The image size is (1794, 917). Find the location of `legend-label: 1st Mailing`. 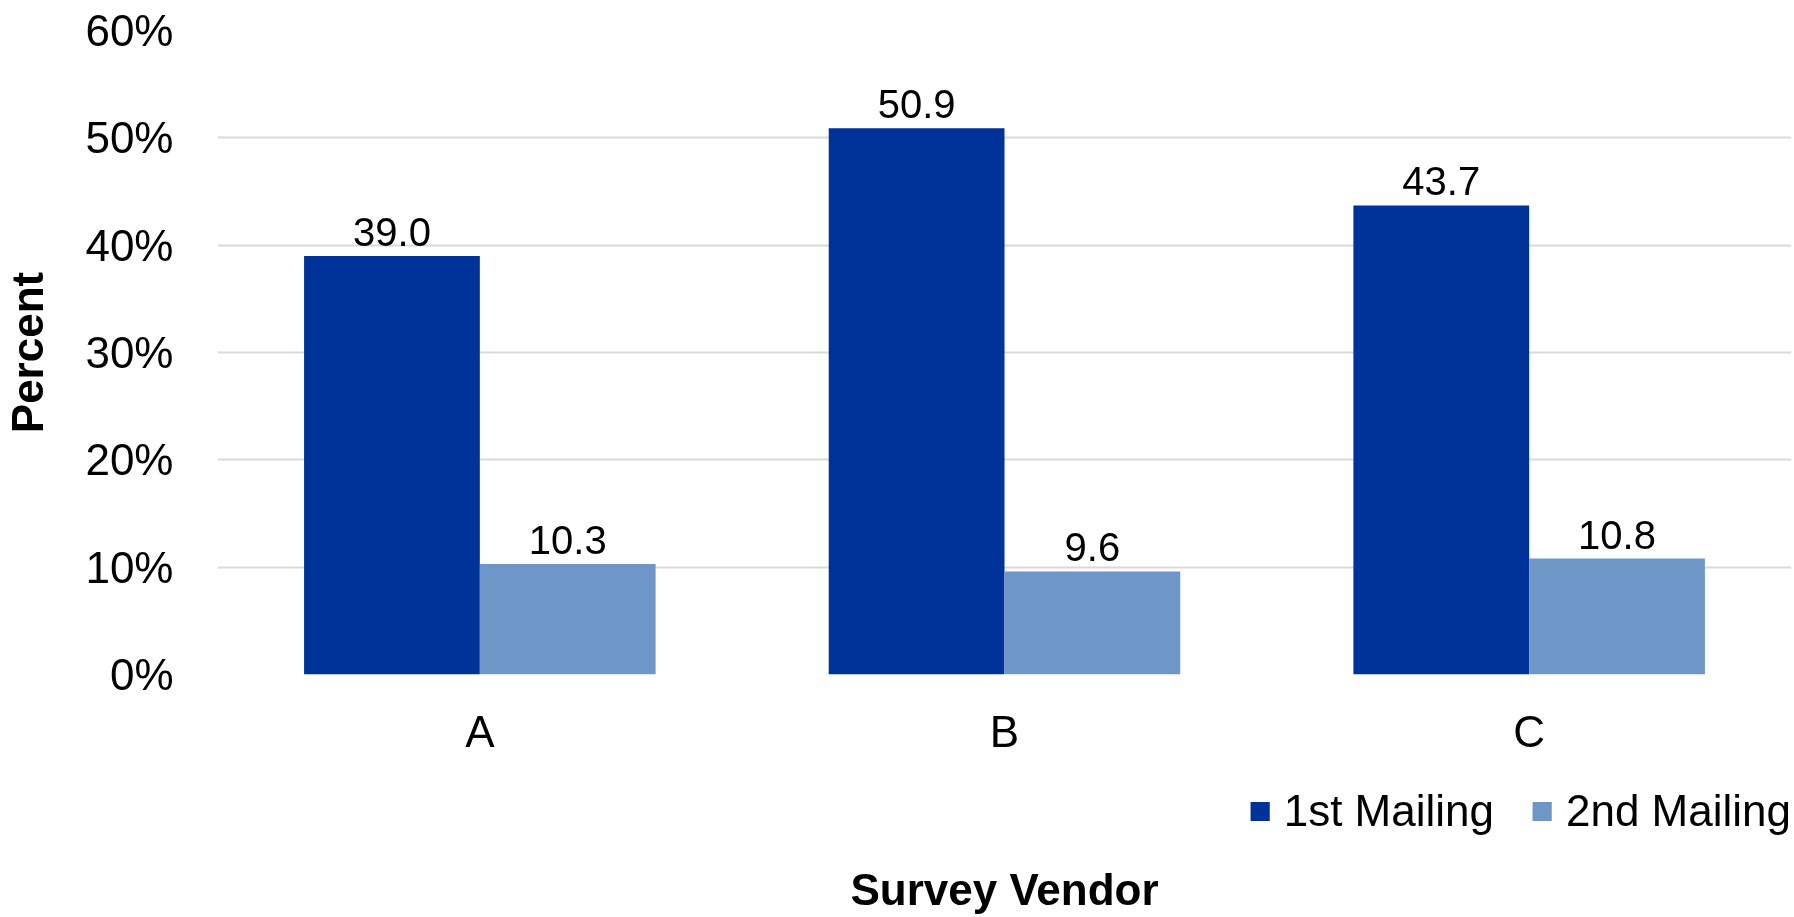

legend-label: 1st Mailing is located at coordinates (1388, 811).